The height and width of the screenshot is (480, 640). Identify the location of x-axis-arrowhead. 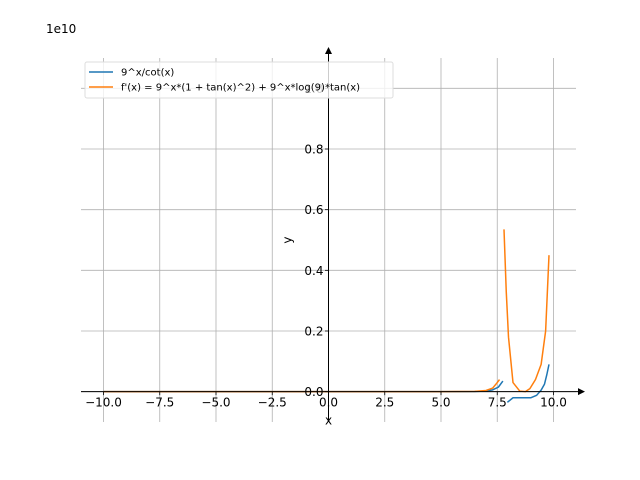
(581, 392).